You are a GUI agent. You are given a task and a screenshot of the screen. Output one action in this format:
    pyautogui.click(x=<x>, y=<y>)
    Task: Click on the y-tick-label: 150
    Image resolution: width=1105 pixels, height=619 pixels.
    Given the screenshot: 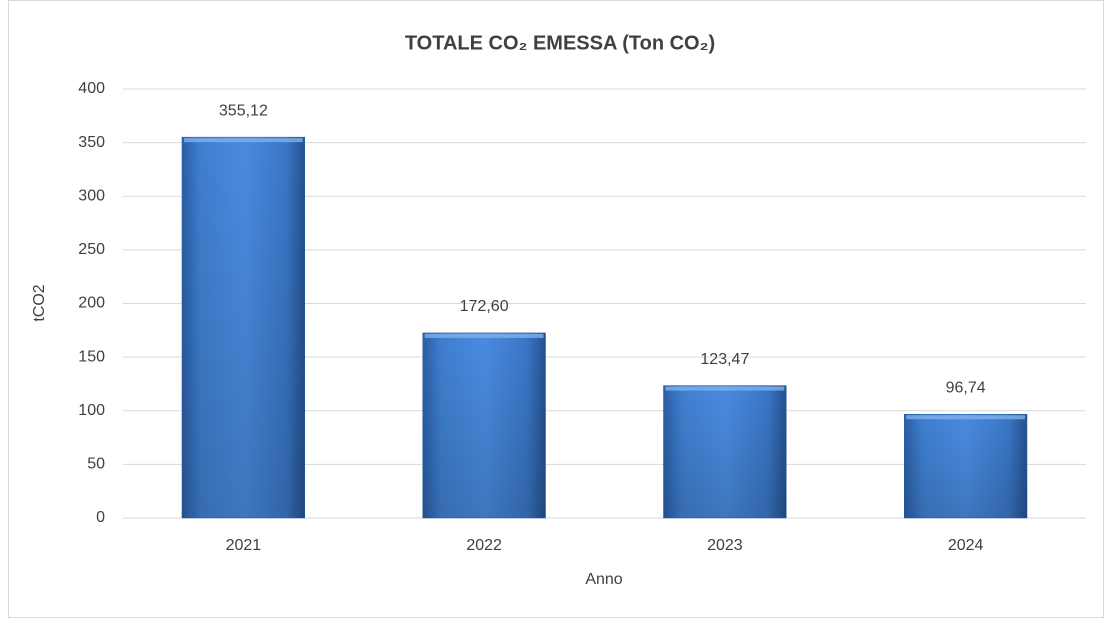 What is the action you would take?
    pyautogui.click(x=91, y=356)
    